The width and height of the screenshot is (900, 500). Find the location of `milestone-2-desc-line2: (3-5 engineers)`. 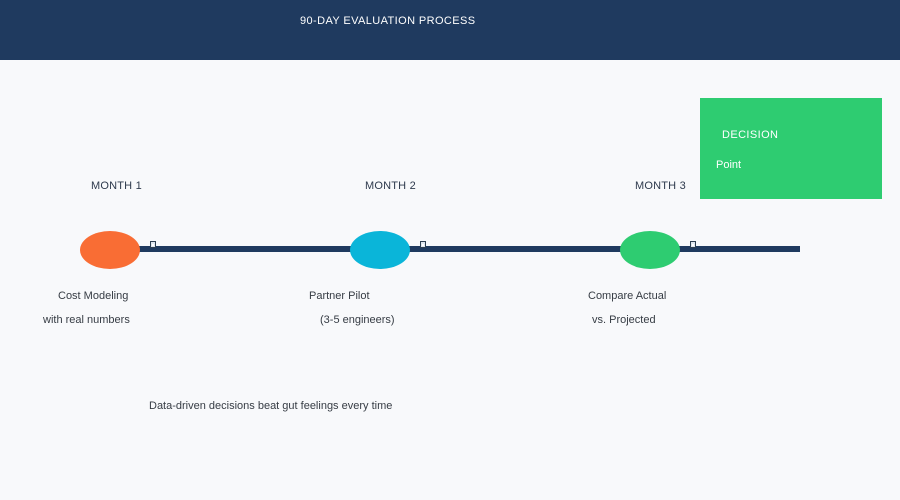

milestone-2-desc-line2: (3-5 engineers) is located at coordinates (357, 320).